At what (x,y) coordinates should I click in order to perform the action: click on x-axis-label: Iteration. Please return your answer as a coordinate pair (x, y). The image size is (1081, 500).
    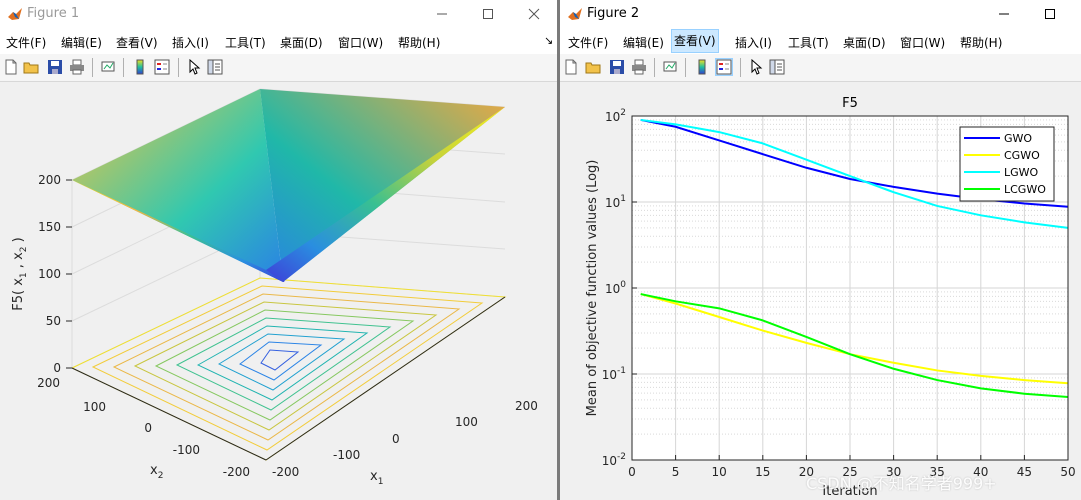
    Looking at the image, I should click on (849, 491).